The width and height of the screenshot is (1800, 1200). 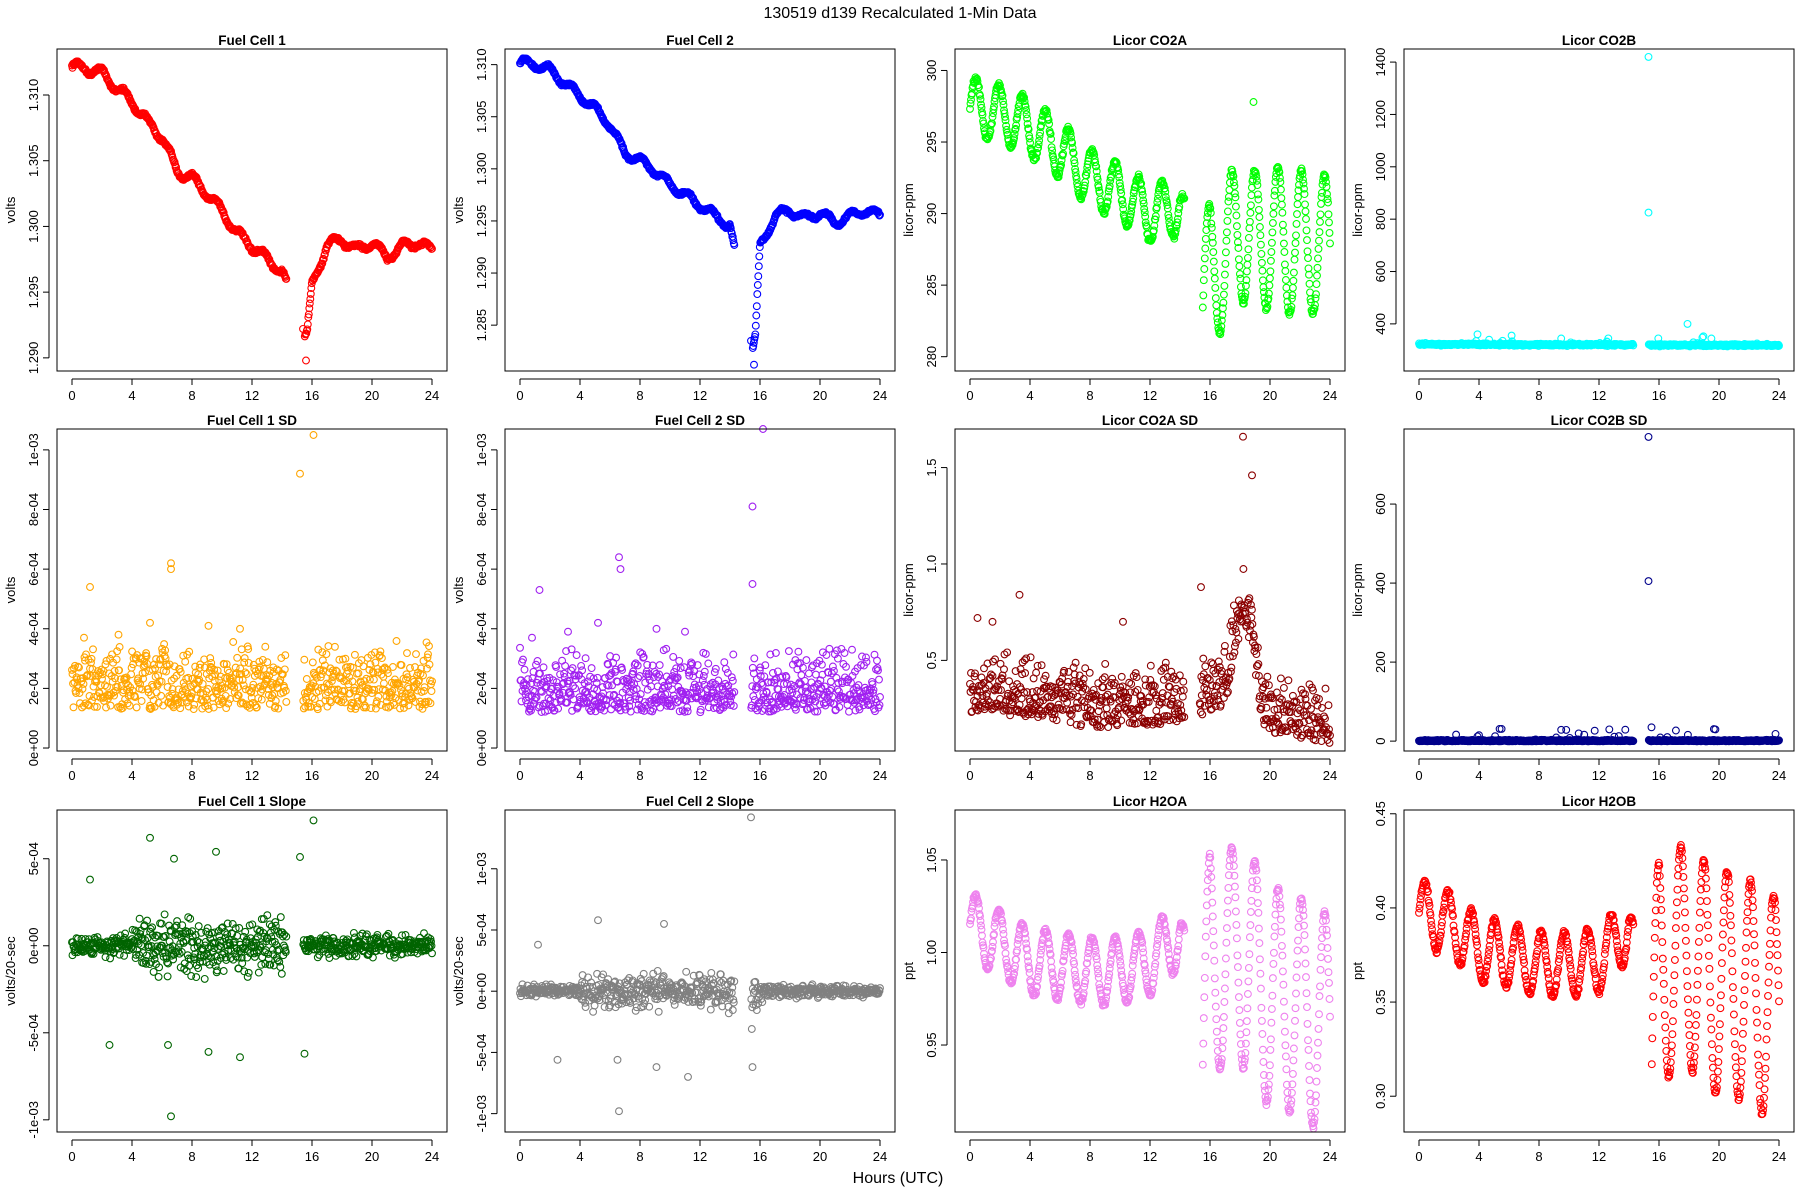 I want to click on x-tick-label: 12, so click(x=700, y=775).